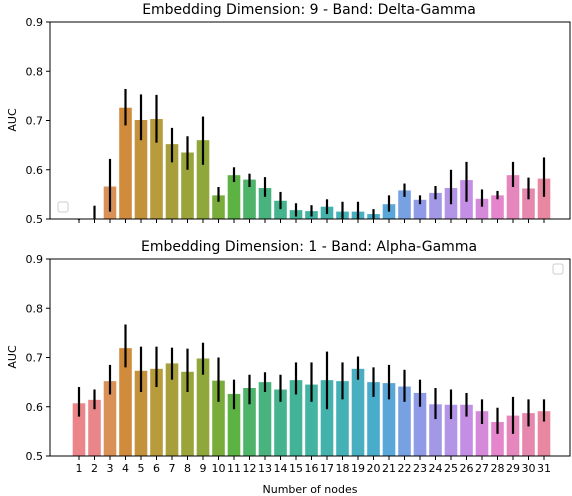 This screenshot has width=572, height=496. Describe the element at coordinates (311, 221) in the screenshot. I see `top-x-ticks` at that location.